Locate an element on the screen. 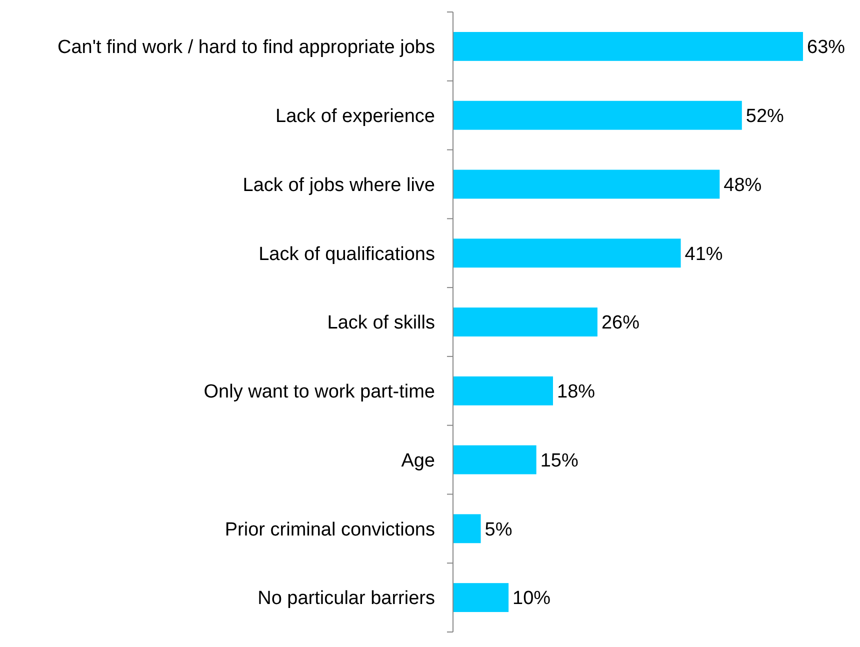 The height and width of the screenshot is (647, 860). y-tick-label: Lack of jobs where live is located at coordinates (338, 185).